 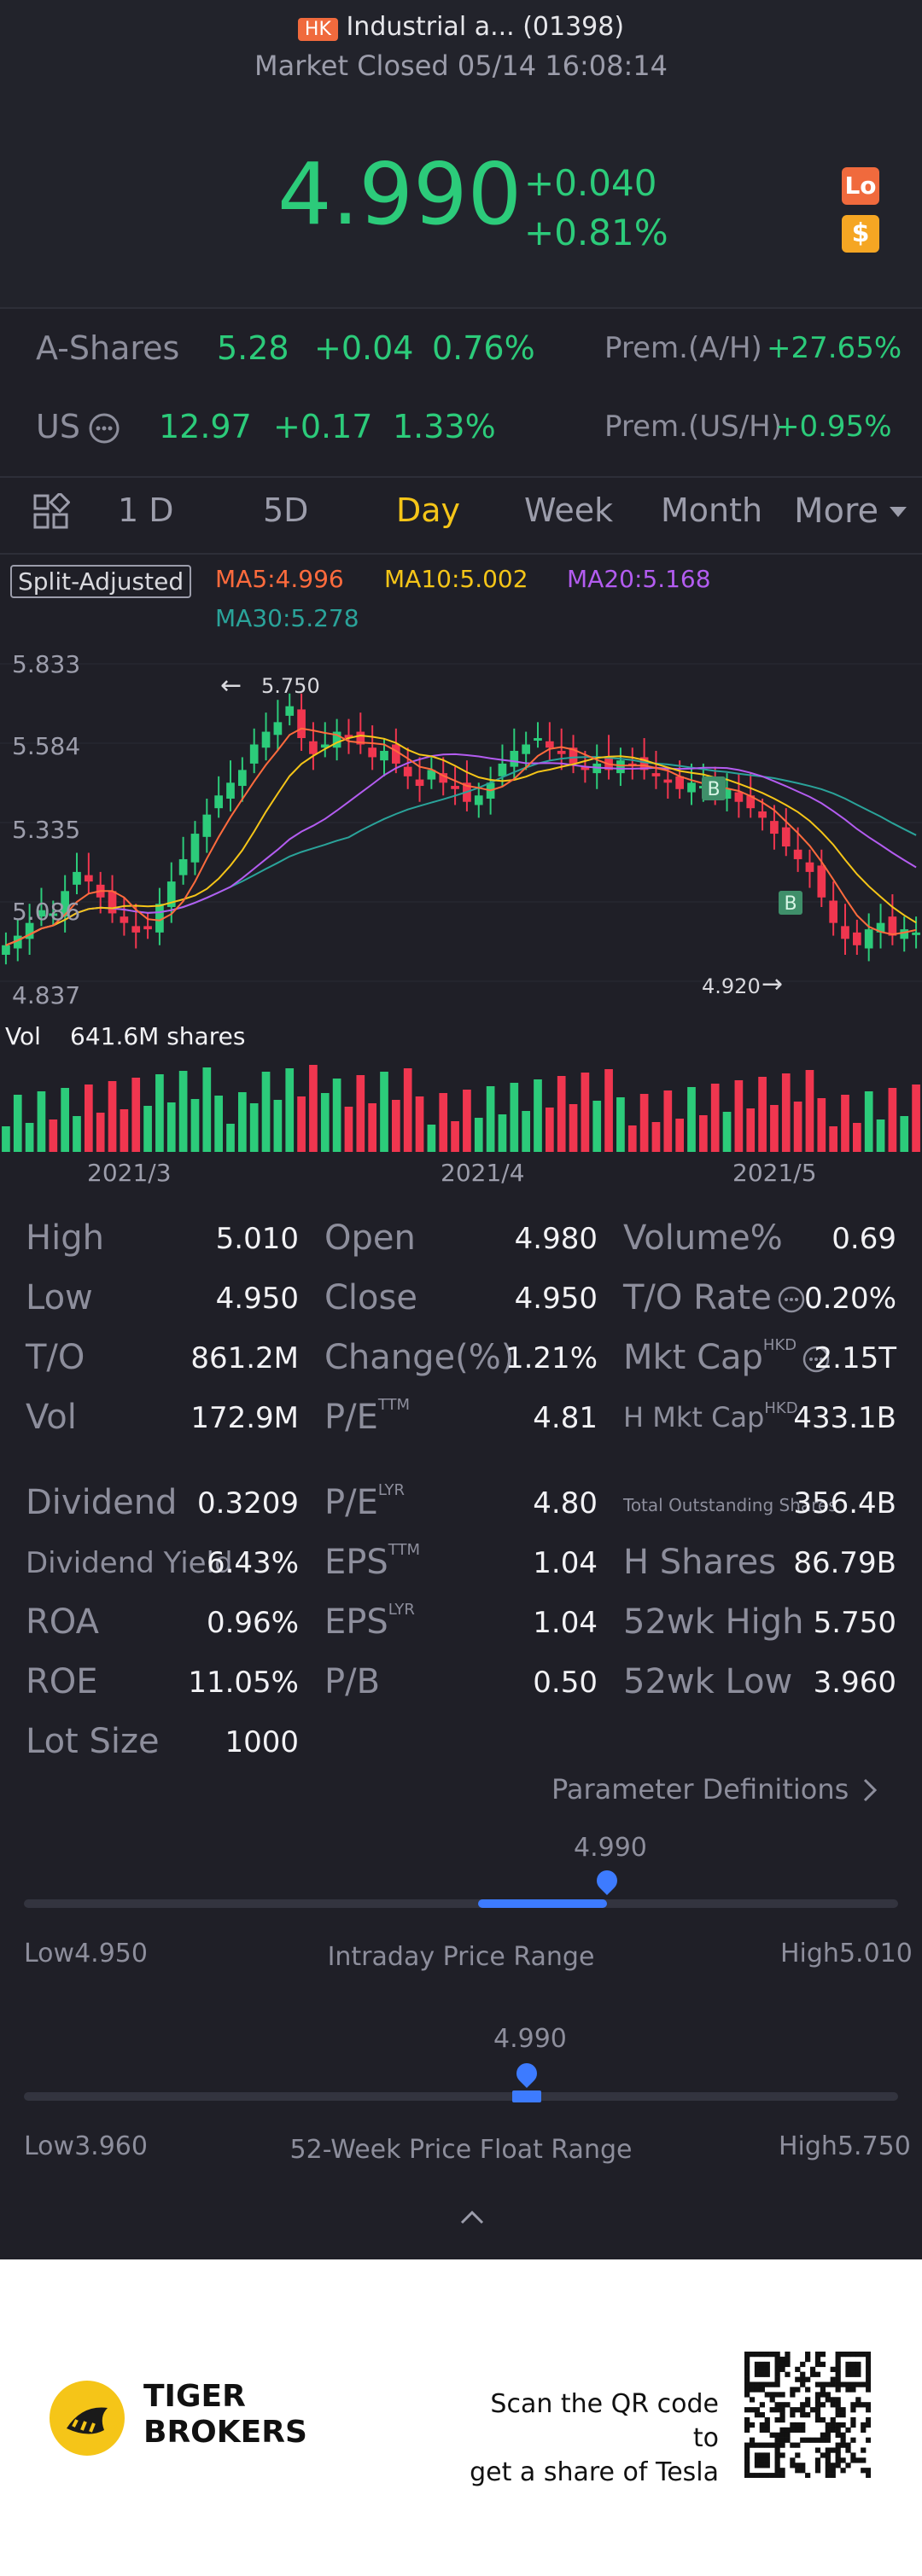 What do you see at coordinates (101, 581) in the screenshot?
I see `split-adjusted-toggle: Split-Adjusted` at bounding box center [101, 581].